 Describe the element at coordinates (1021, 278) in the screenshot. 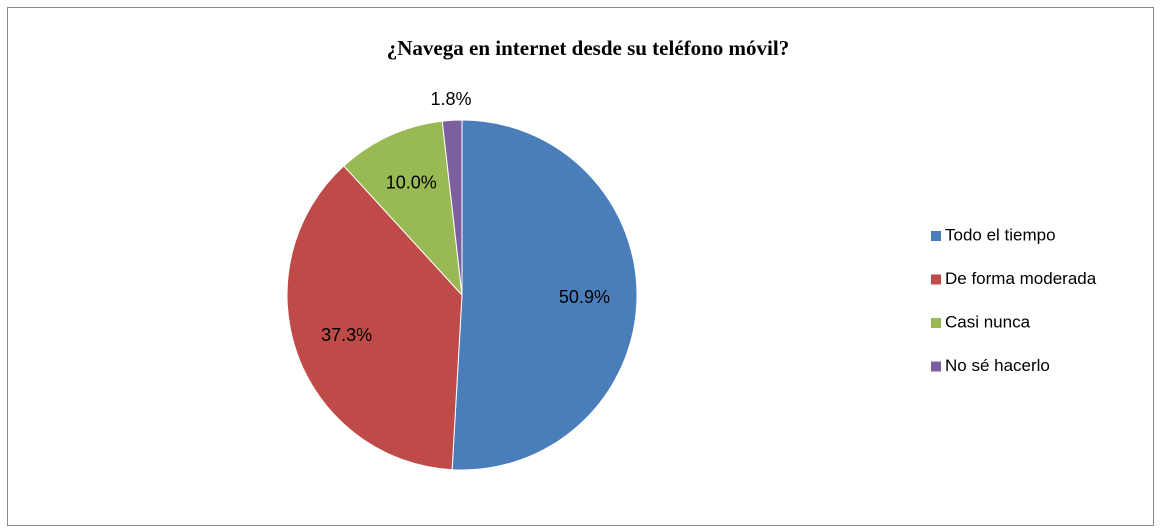

I see `legend-label: De forma moderada` at that location.